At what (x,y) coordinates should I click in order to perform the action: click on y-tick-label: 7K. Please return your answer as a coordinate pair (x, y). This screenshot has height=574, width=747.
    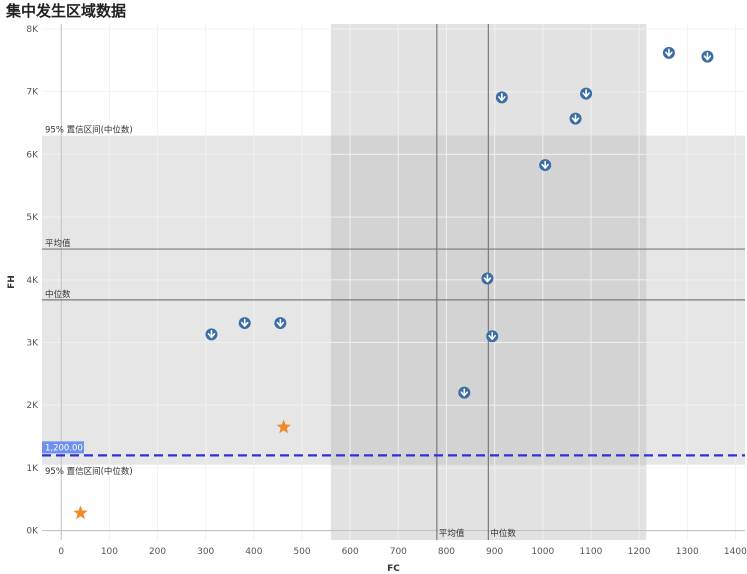
    Looking at the image, I should click on (32, 93).